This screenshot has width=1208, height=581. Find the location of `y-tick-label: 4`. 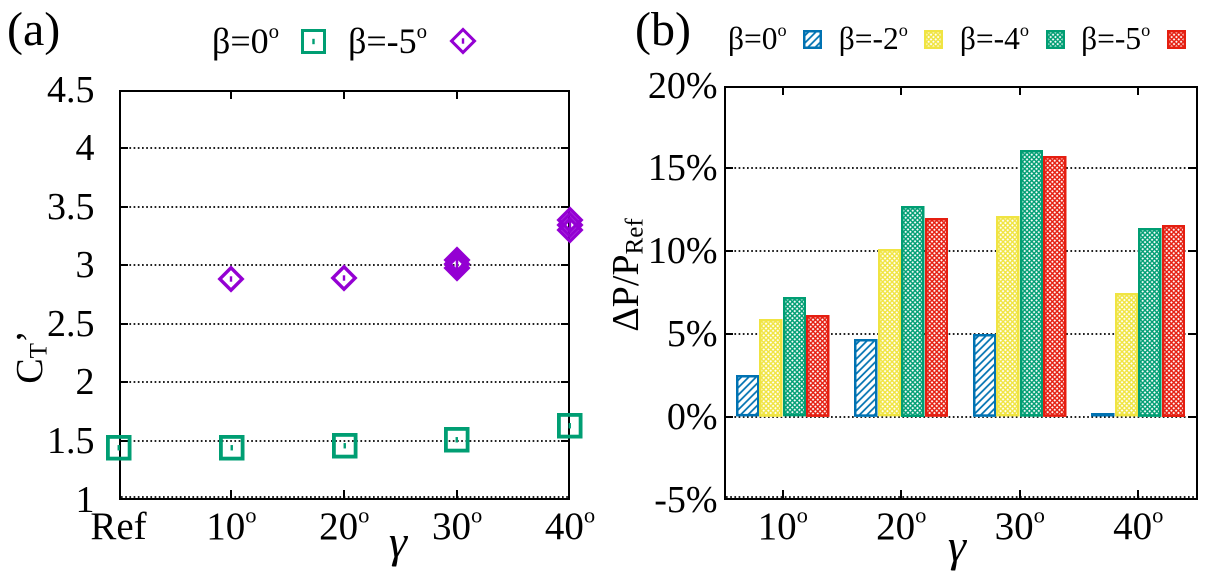

y-tick-label: 4 is located at coordinates (85, 148).